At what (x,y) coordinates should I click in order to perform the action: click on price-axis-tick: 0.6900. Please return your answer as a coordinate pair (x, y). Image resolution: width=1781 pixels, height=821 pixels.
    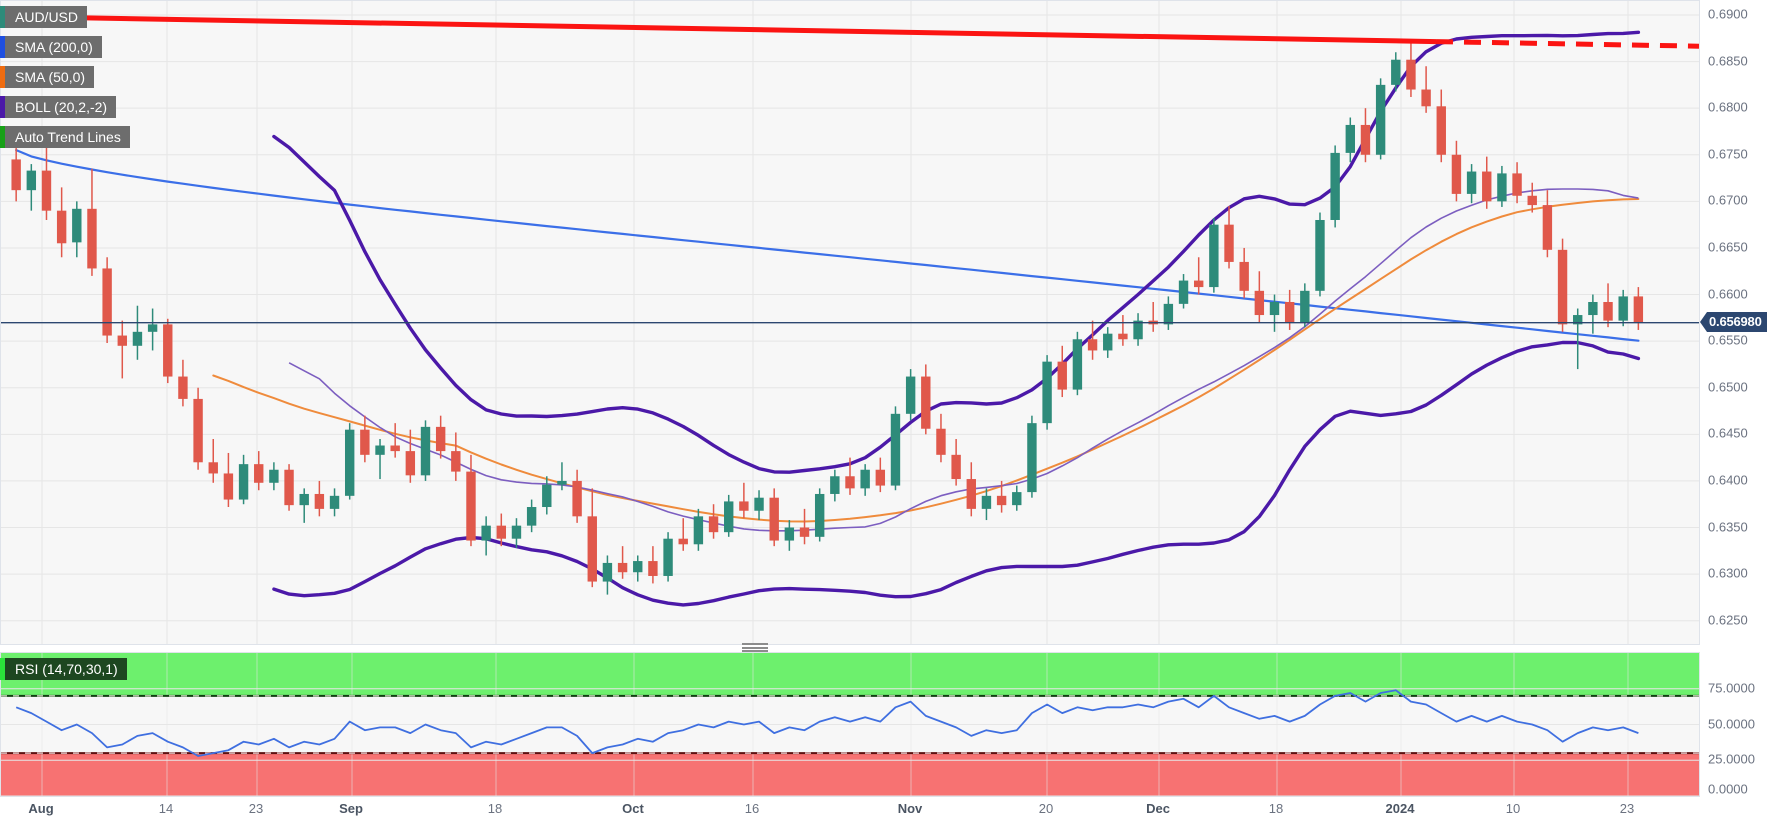
    Looking at the image, I should click on (1728, 14).